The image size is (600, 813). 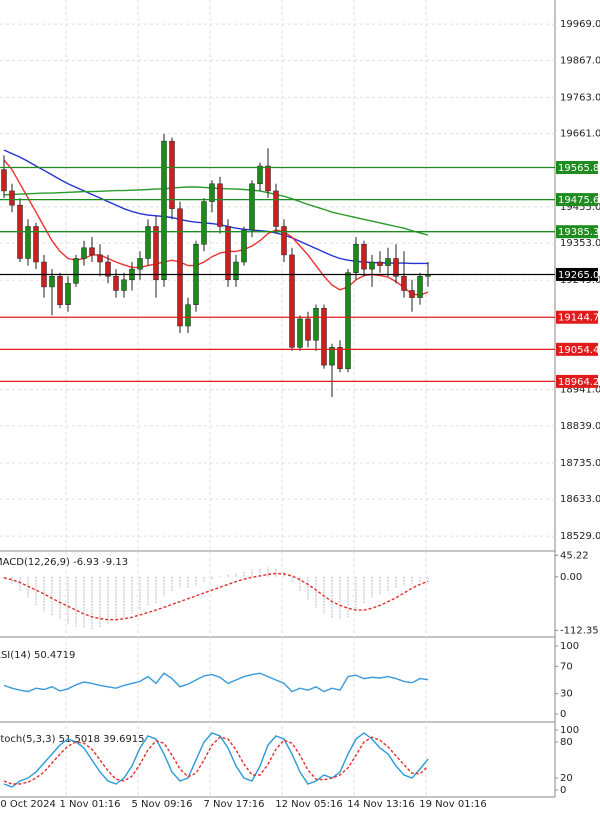 I want to click on price-tag-label: 19475.6, so click(x=578, y=200).